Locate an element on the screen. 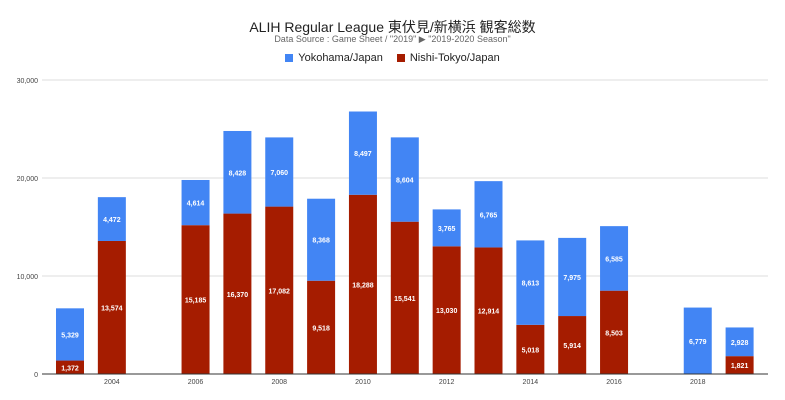 The height and width of the screenshot is (400, 785). x-tick-label: 2010 is located at coordinates (363, 382).